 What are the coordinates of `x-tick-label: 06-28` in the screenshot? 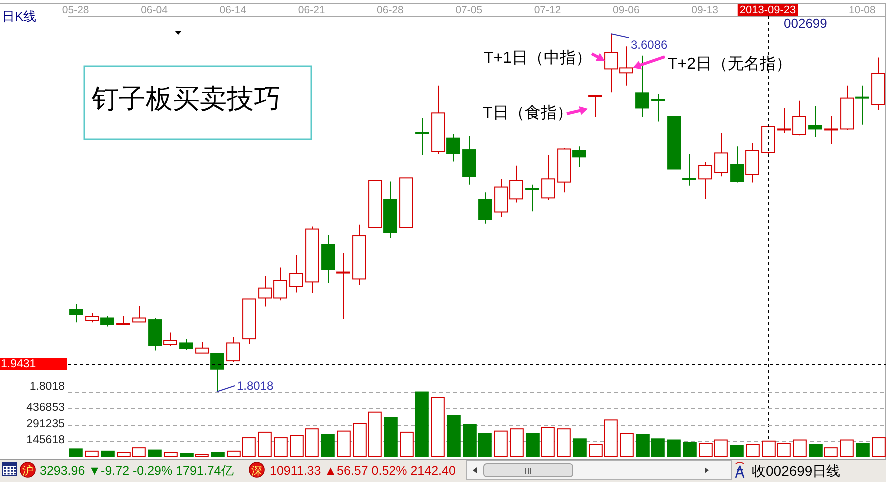 It's located at (390, 10).